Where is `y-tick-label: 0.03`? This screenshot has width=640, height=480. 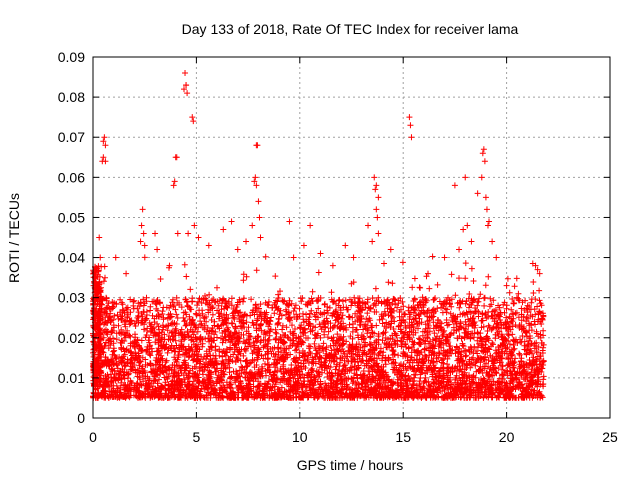
y-tick-label: 0.03 is located at coordinates (71, 298).